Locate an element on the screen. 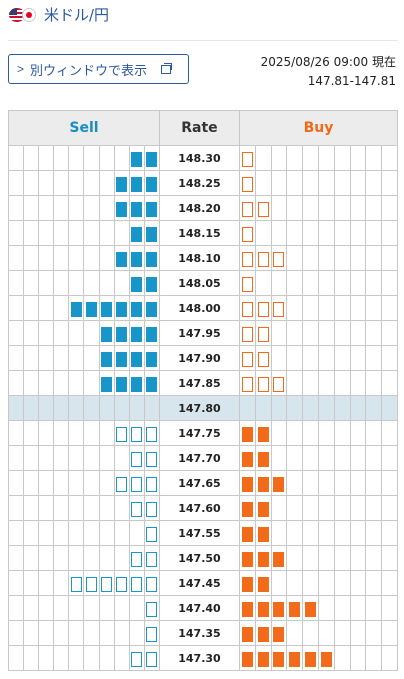 The image size is (404, 679). order-book-row: 148.25 is located at coordinates (203, 183).